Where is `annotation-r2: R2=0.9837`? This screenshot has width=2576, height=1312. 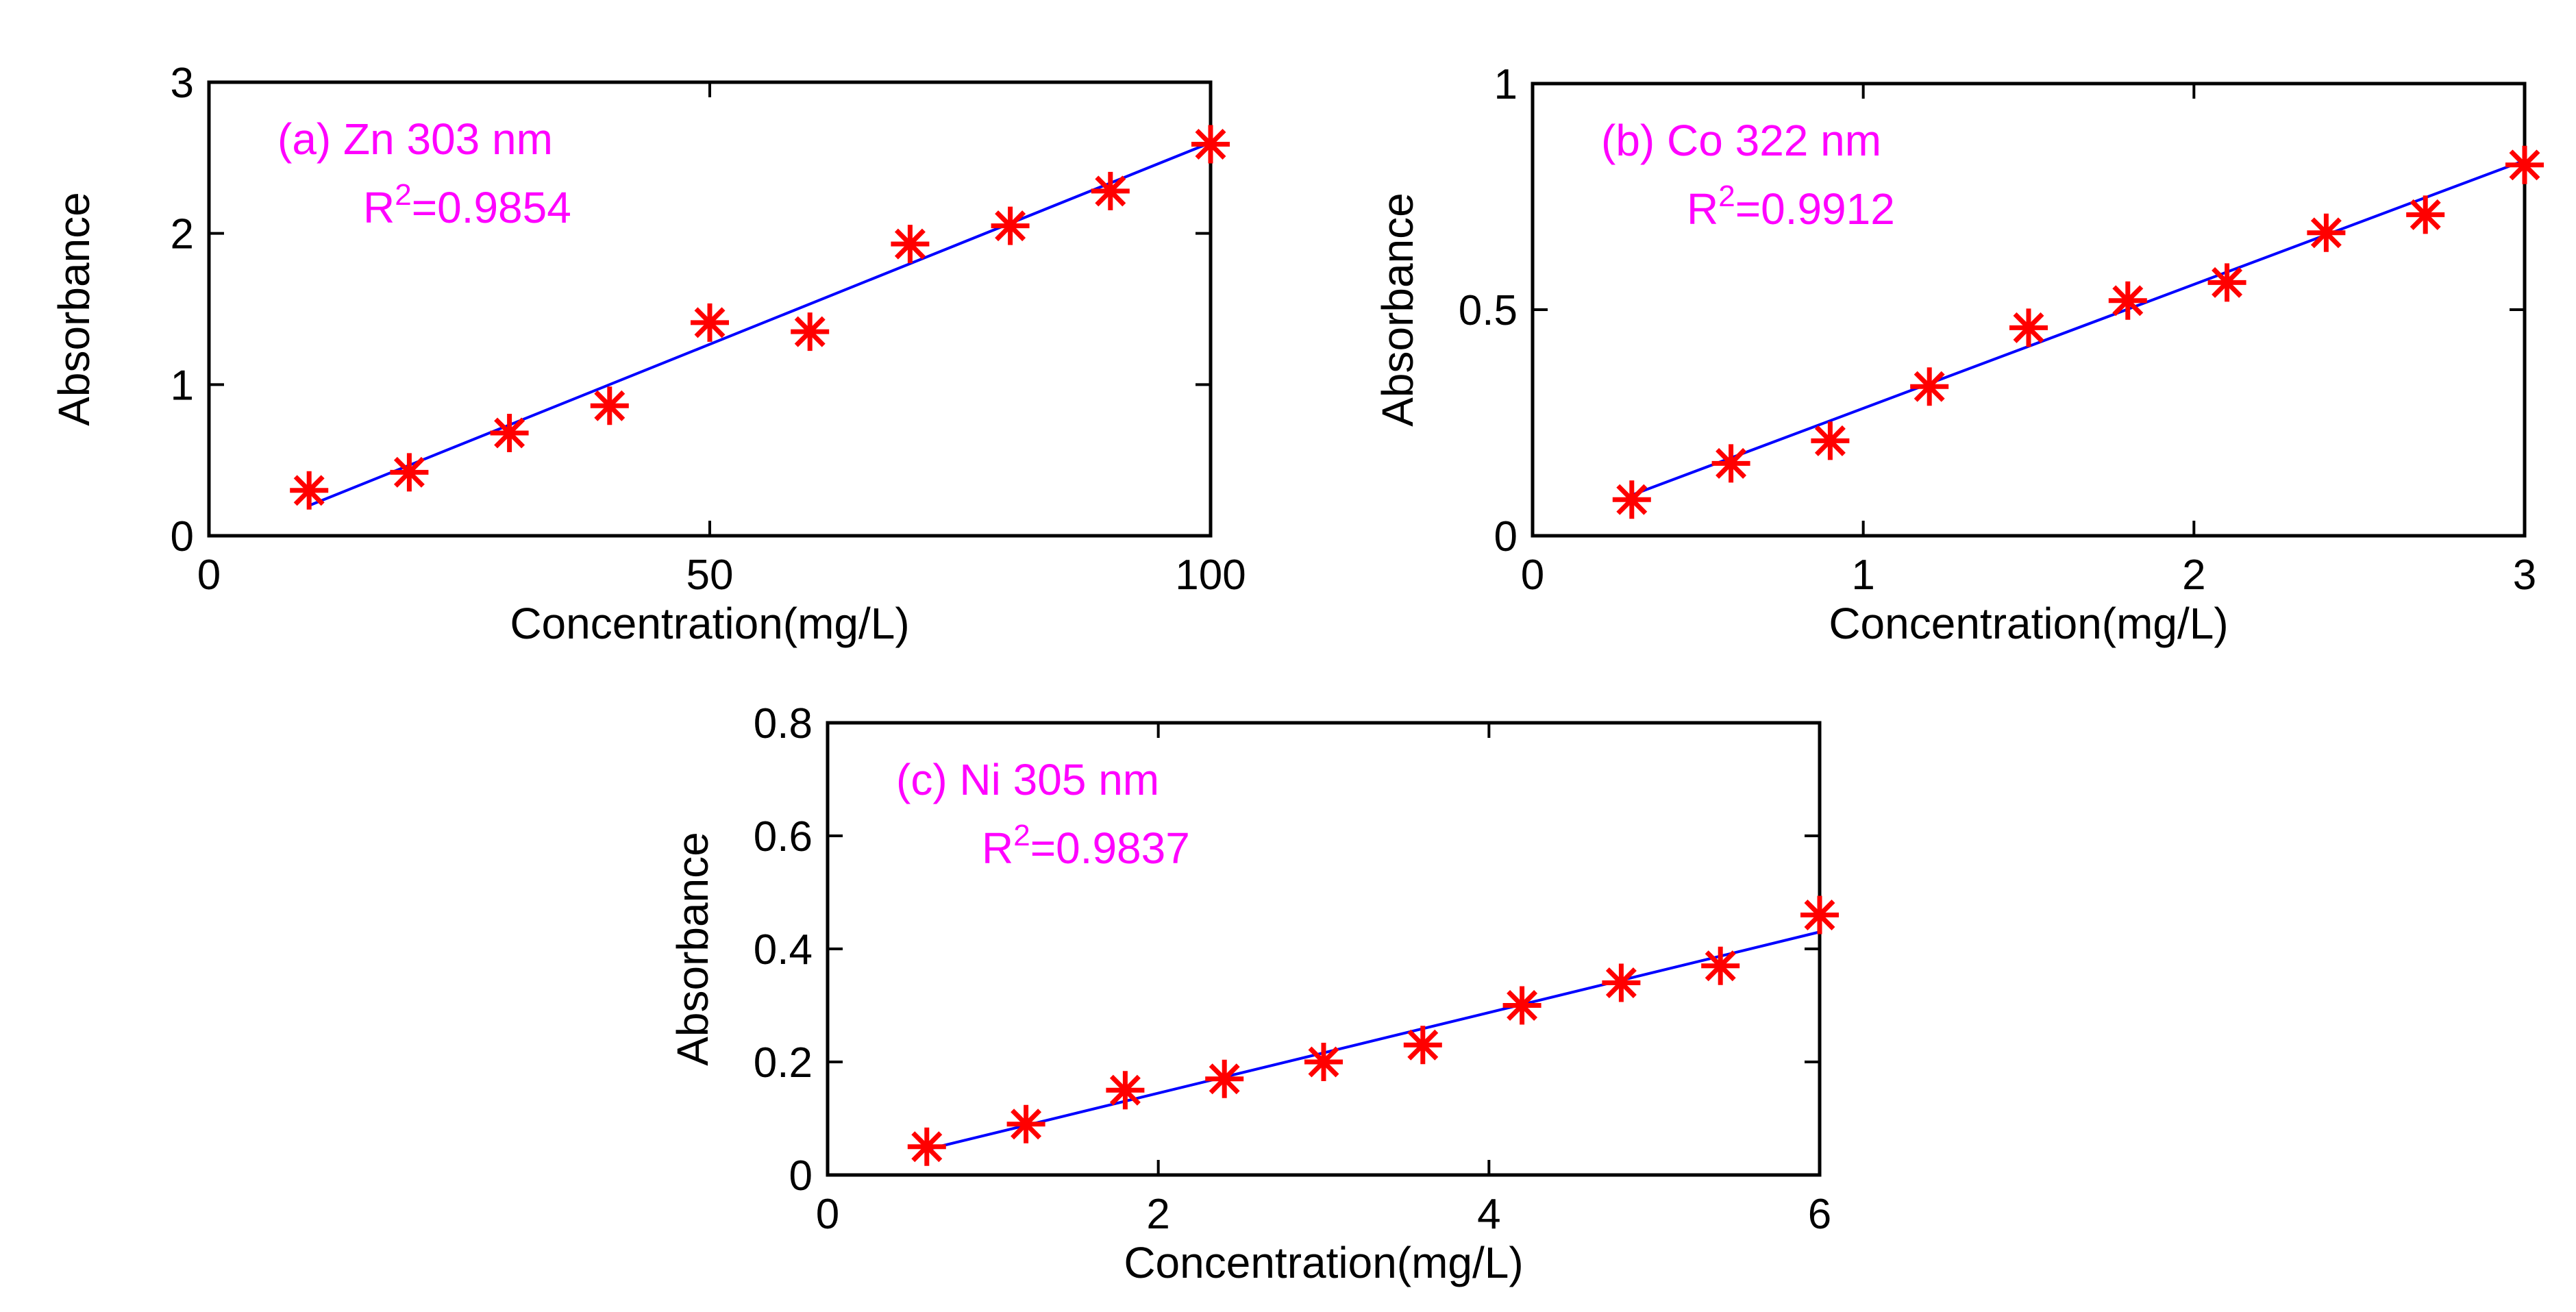
annotation-r2: R2=0.9837 is located at coordinates (1086, 846).